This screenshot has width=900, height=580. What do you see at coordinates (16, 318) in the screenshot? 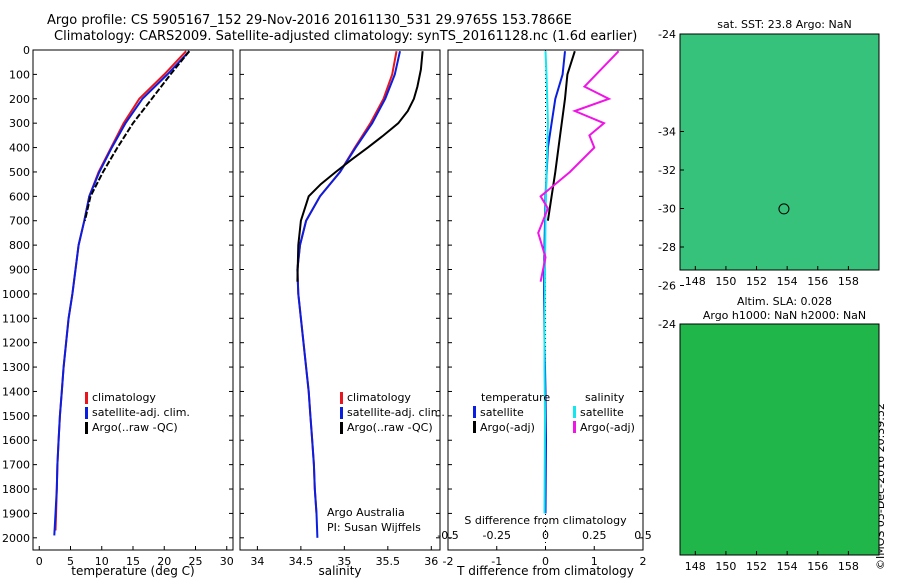
I see `y-tick-label: 1100` at bounding box center [16, 318].